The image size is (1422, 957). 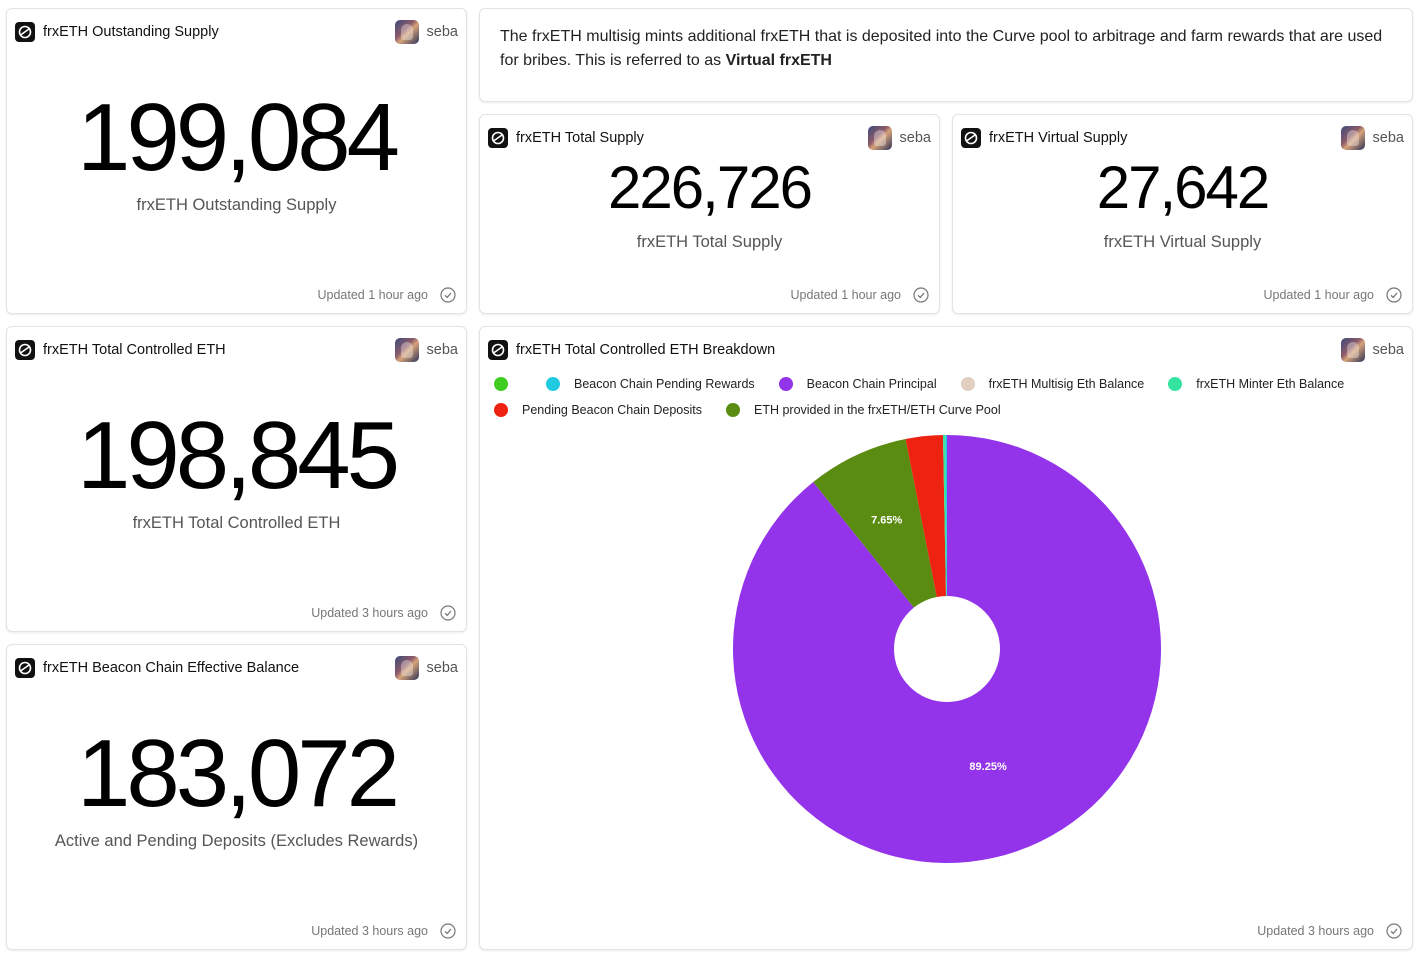 What do you see at coordinates (236, 523) in the screenshot?
I see `counter-label: frxETH Total Controlled ETH` at bounding box center [236, 523].